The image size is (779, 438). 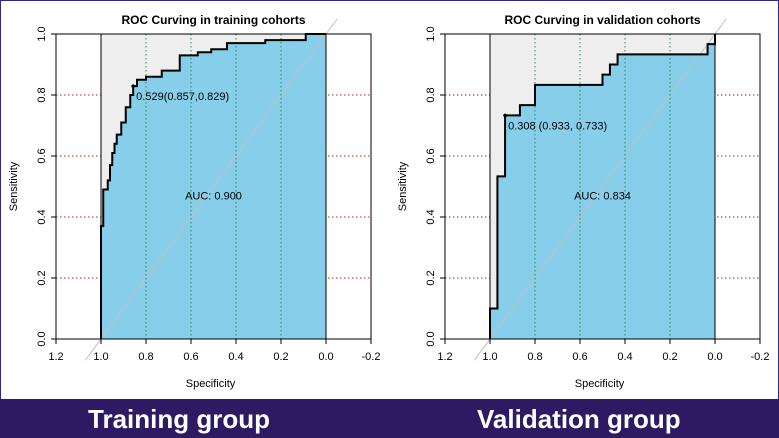 What do you see at coordinates (213, 197) in the screenshot?
I see `auc-label: AUC: 0.900` at bounding box center [213, 197].